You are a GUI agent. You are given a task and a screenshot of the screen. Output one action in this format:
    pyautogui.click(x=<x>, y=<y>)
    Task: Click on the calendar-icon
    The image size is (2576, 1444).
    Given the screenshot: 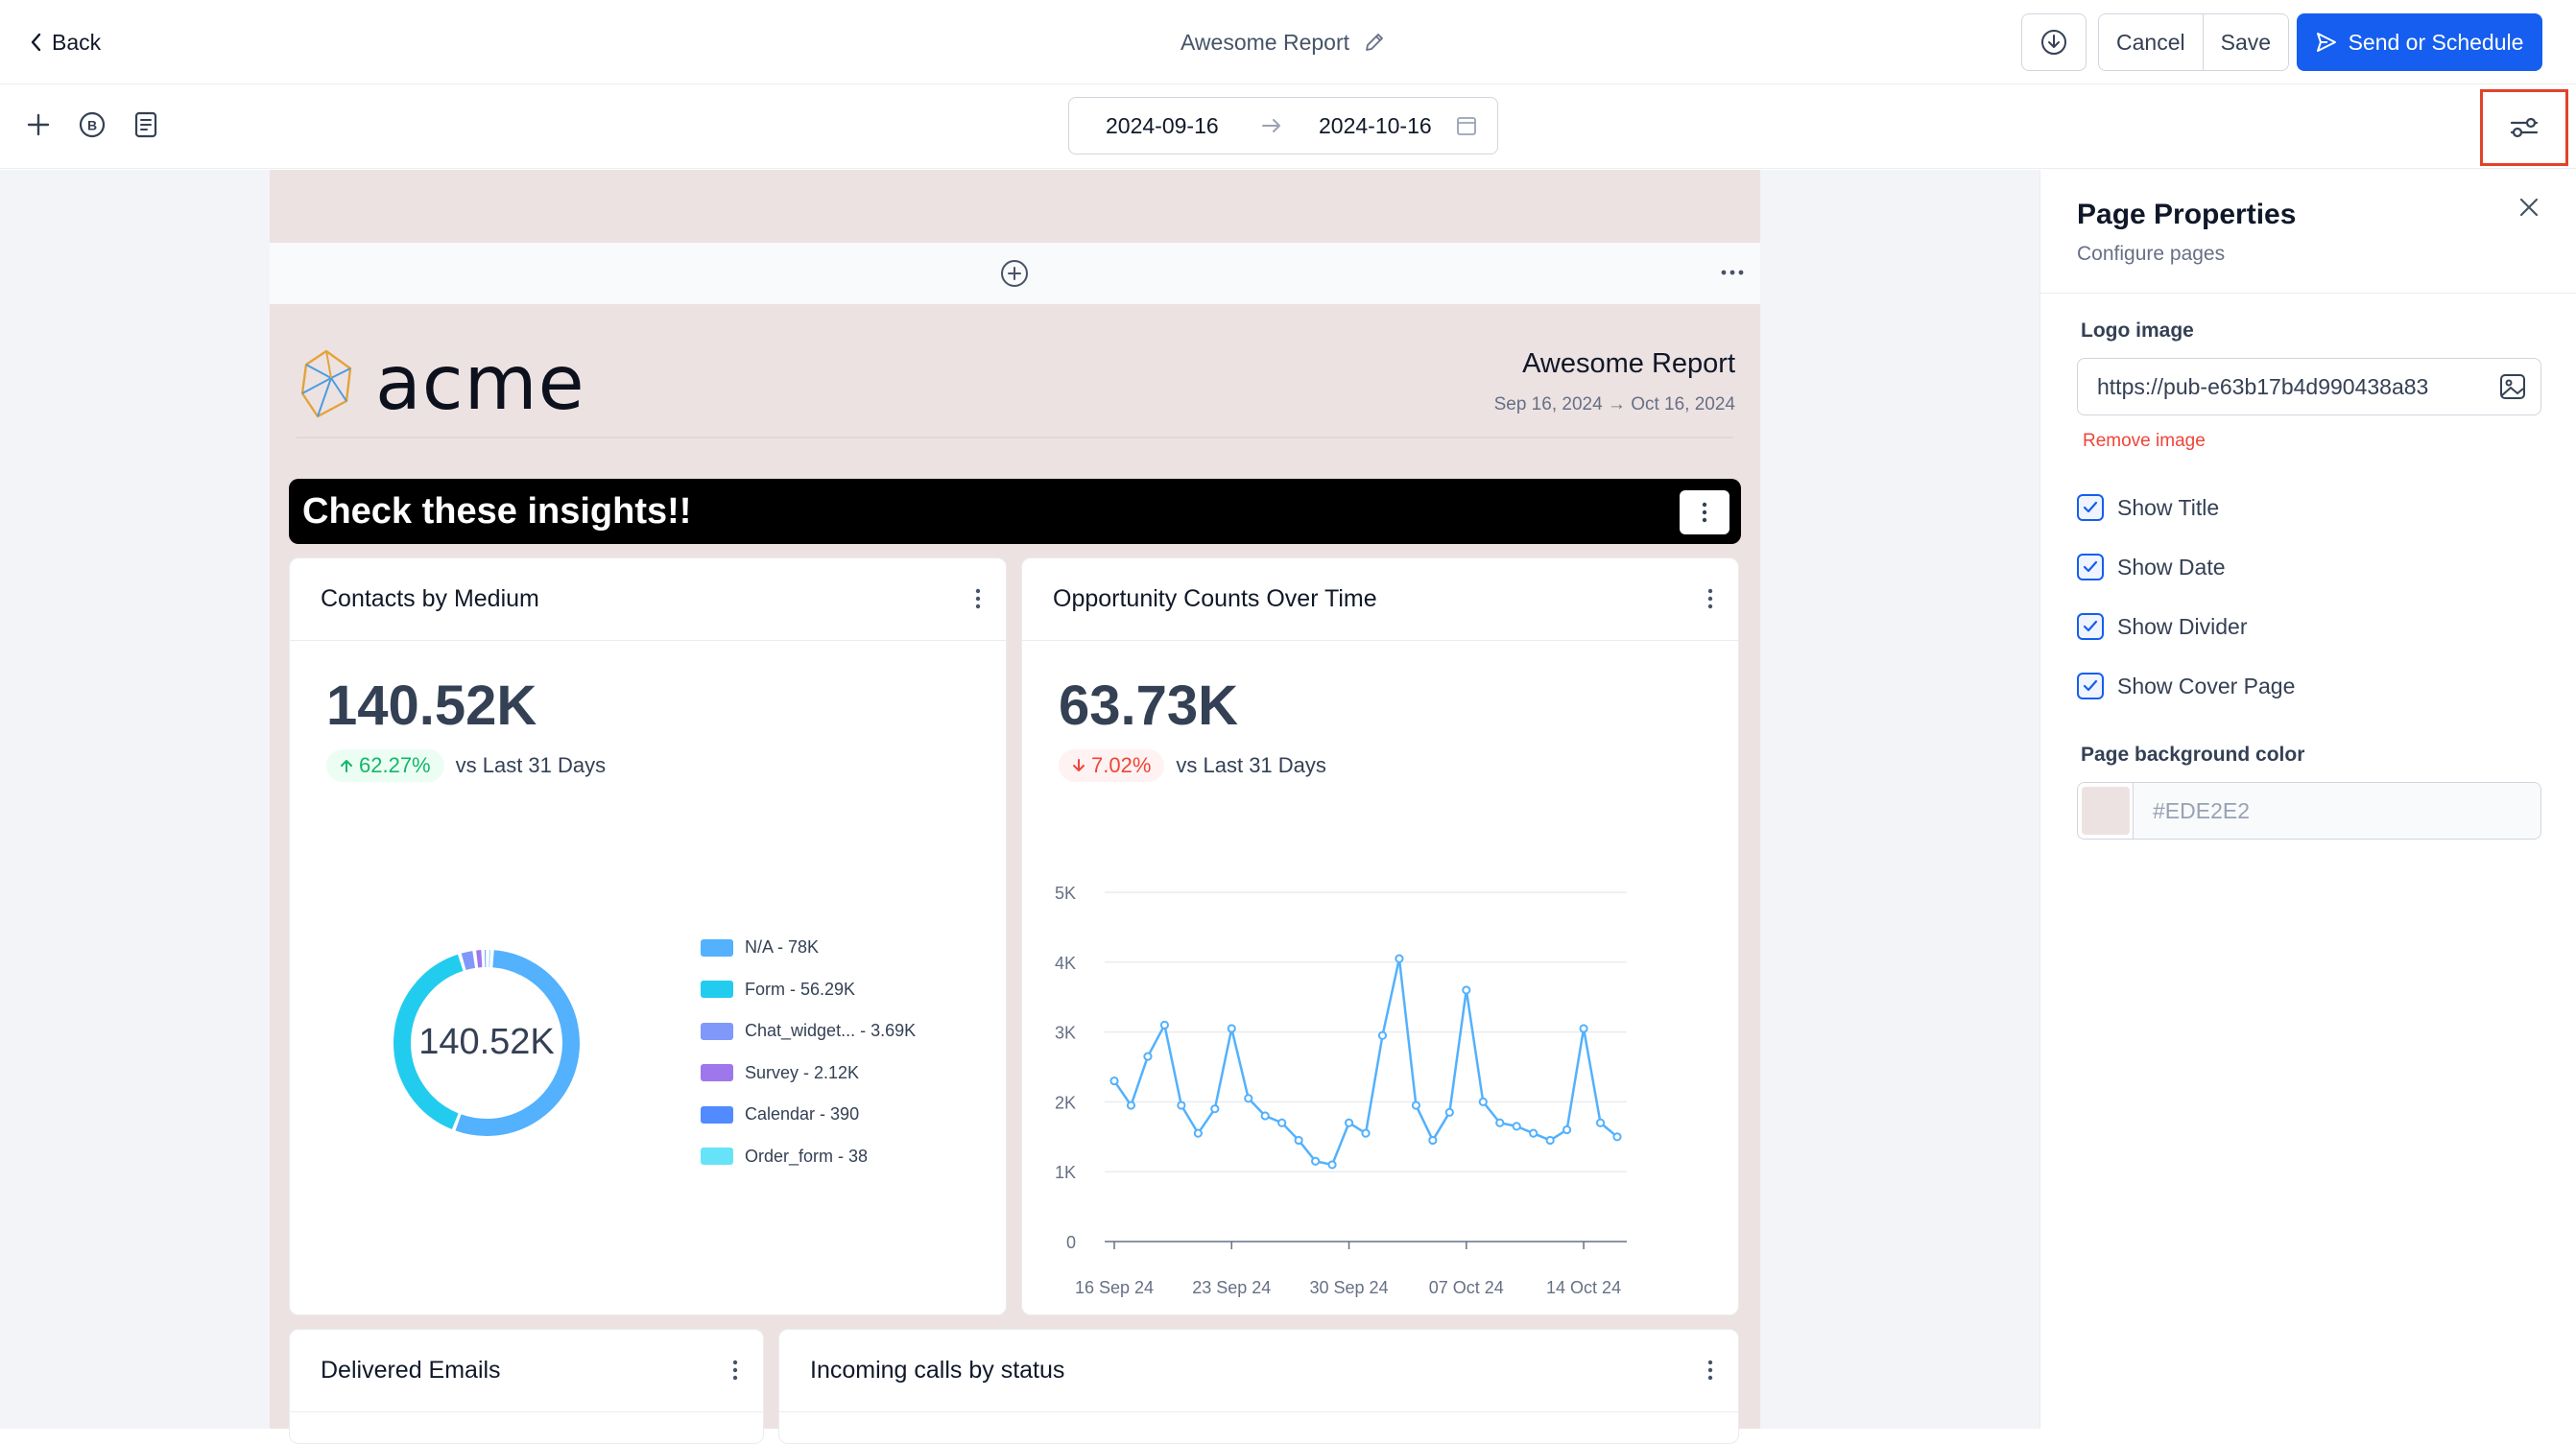 What is the action you would take?
    pyautogui.click(x=1466, y=125)
    